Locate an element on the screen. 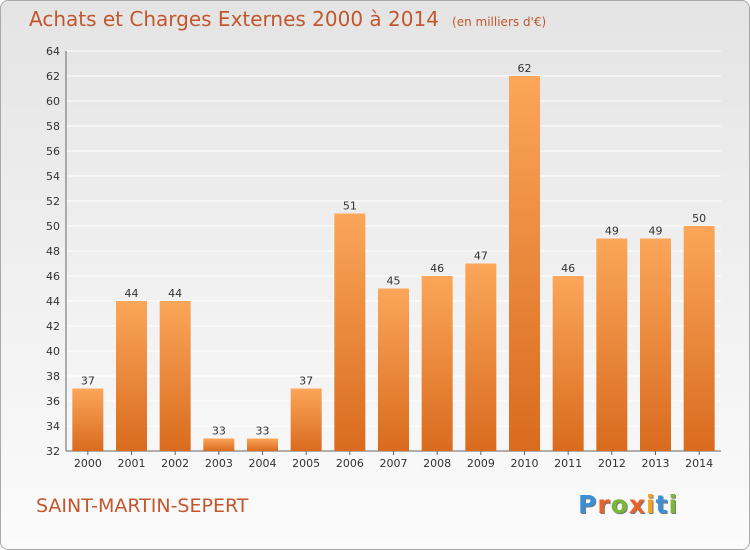  logo-letter: r is located at coordinates (604, 504).